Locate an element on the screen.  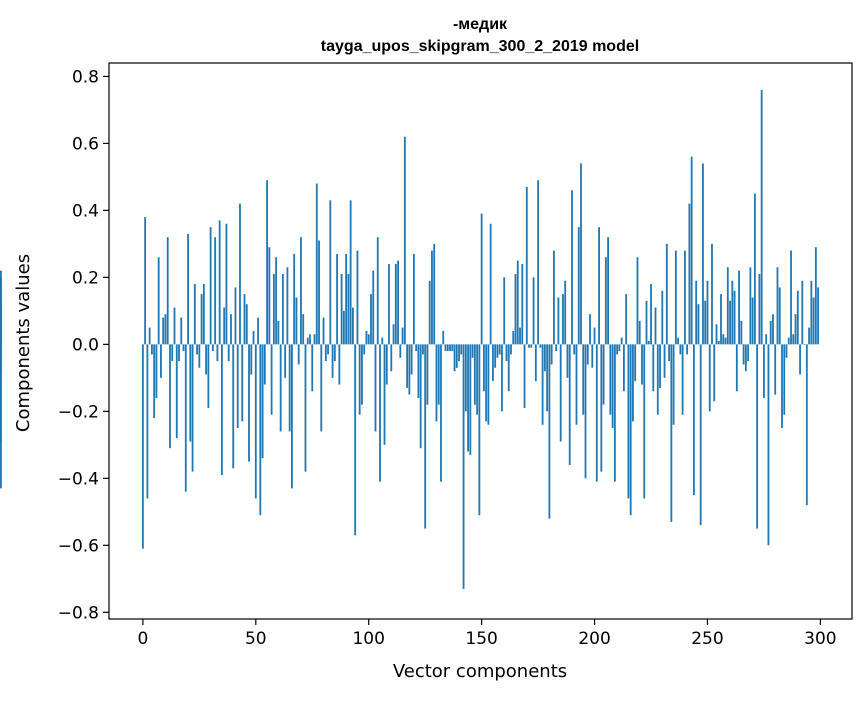
y-tick-label: −0.4 is located at coordinates (78, 479).